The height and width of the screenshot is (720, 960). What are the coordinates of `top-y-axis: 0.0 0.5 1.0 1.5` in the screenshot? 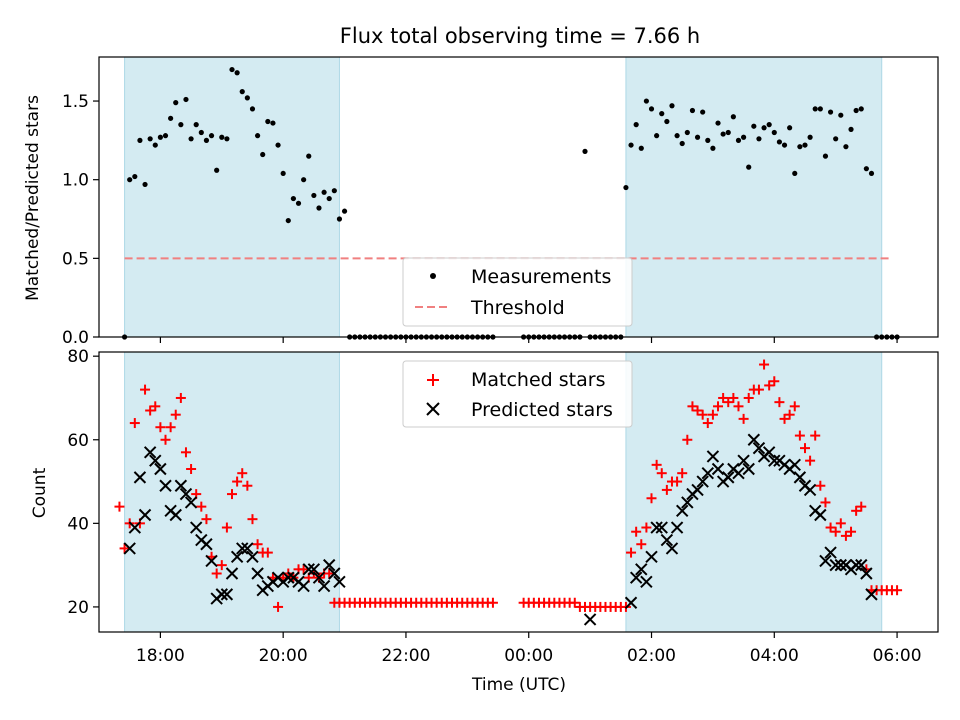 It's located at (80, 220).